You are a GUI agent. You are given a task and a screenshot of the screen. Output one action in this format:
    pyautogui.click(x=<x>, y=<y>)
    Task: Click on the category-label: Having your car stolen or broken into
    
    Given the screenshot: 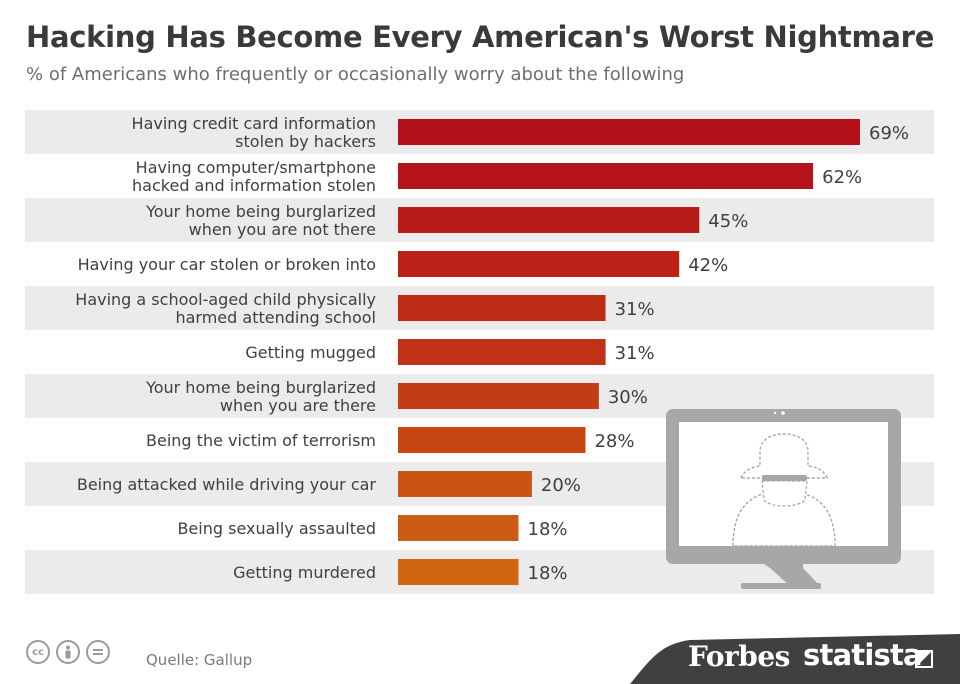 What is the action you would take?
    pyautogui.click(x=227, y=264)
    